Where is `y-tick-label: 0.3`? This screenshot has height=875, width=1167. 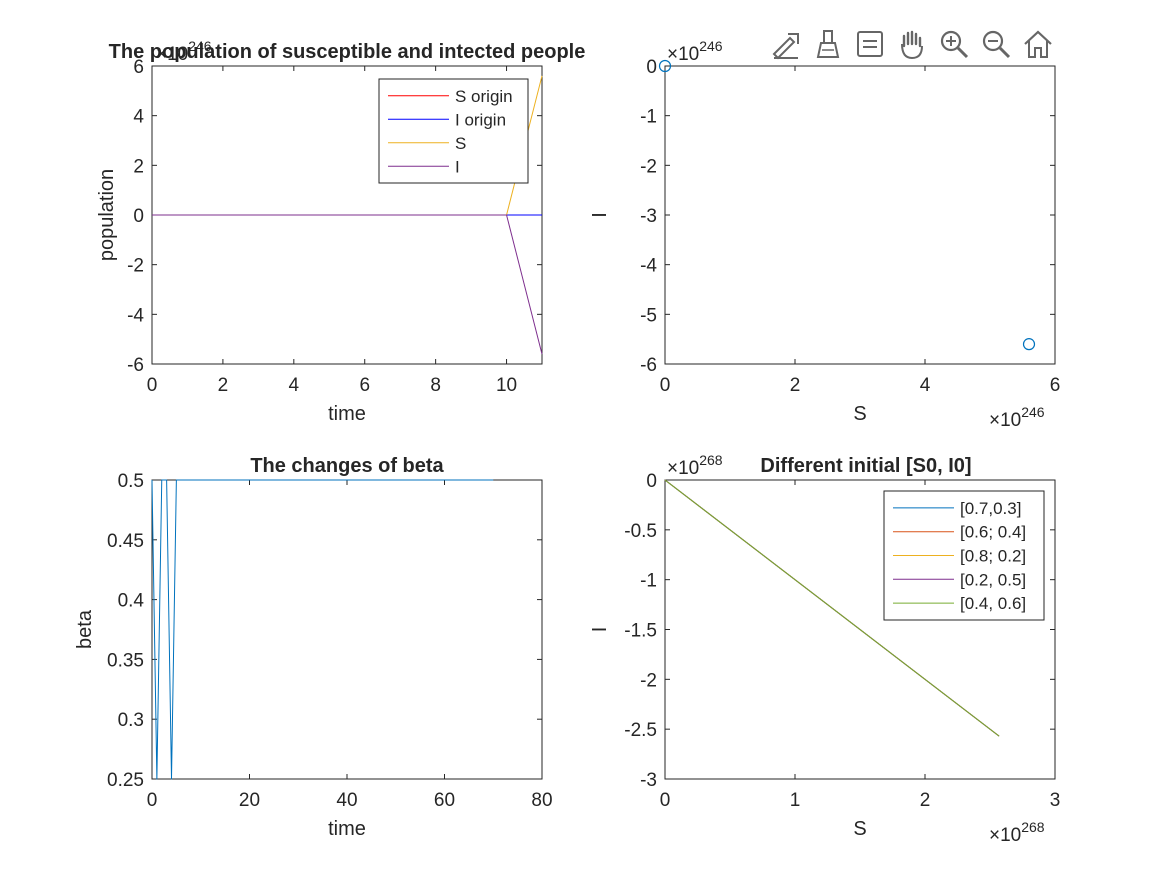 y-tick-label: 0.3 is located at coordinates (131, 720).